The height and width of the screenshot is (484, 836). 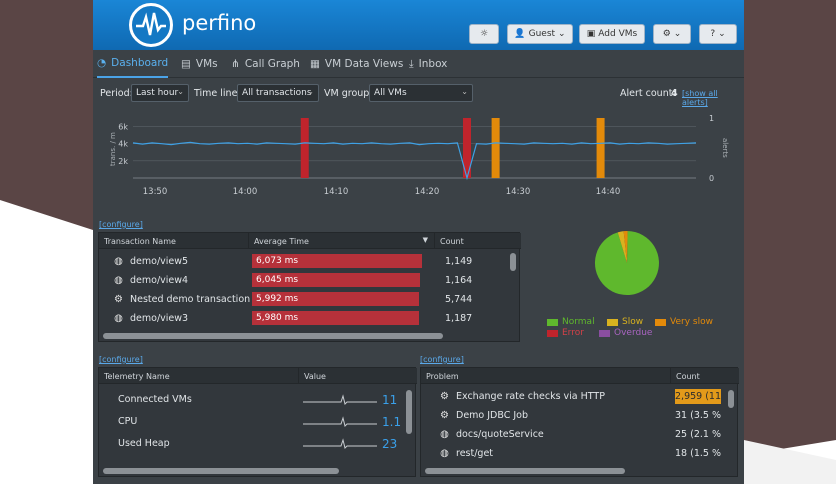 What do you see at coordinates (245, 192) in the screenshot?
I see `x-tick-label: 14:00` at bounding box center [245, 192].